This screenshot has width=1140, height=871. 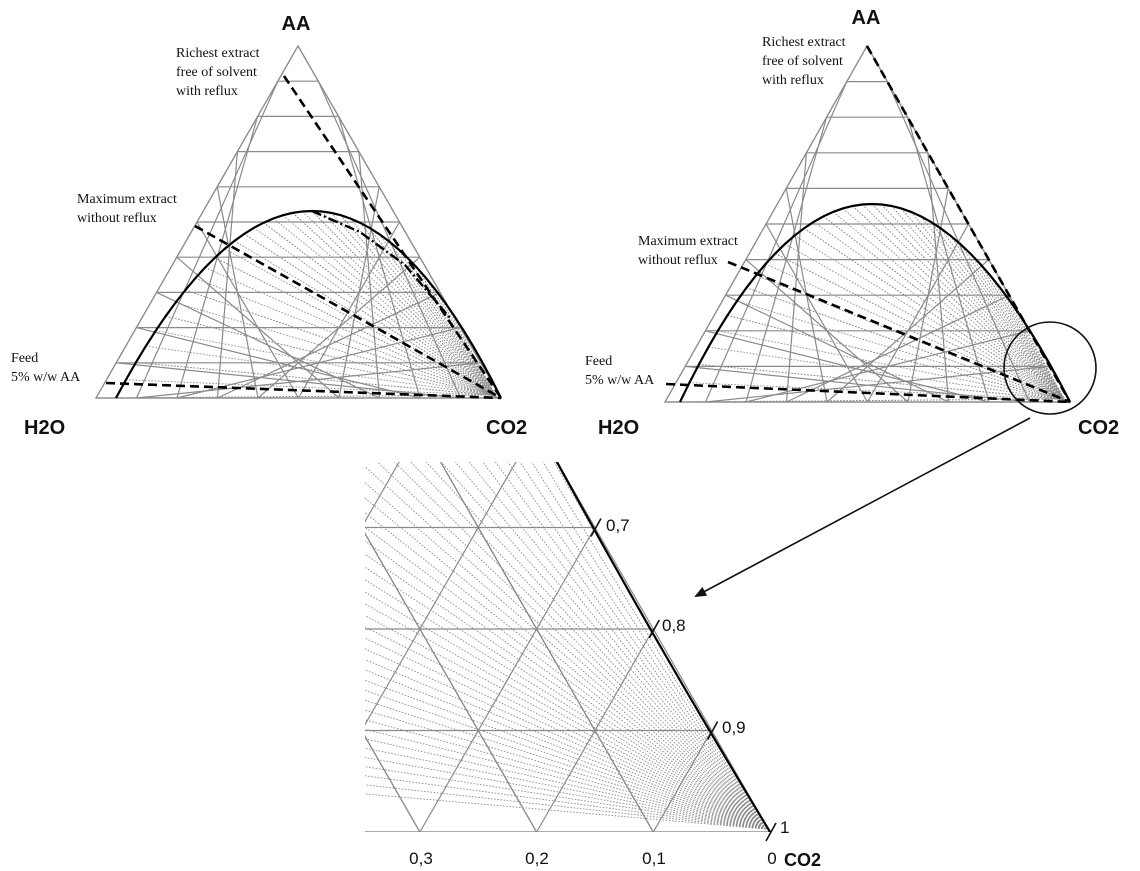 What do you see at coordinates (866, 18) in the screenshot?
I see `right-vertex-label-top: AA` at bounding box center [866, 18].